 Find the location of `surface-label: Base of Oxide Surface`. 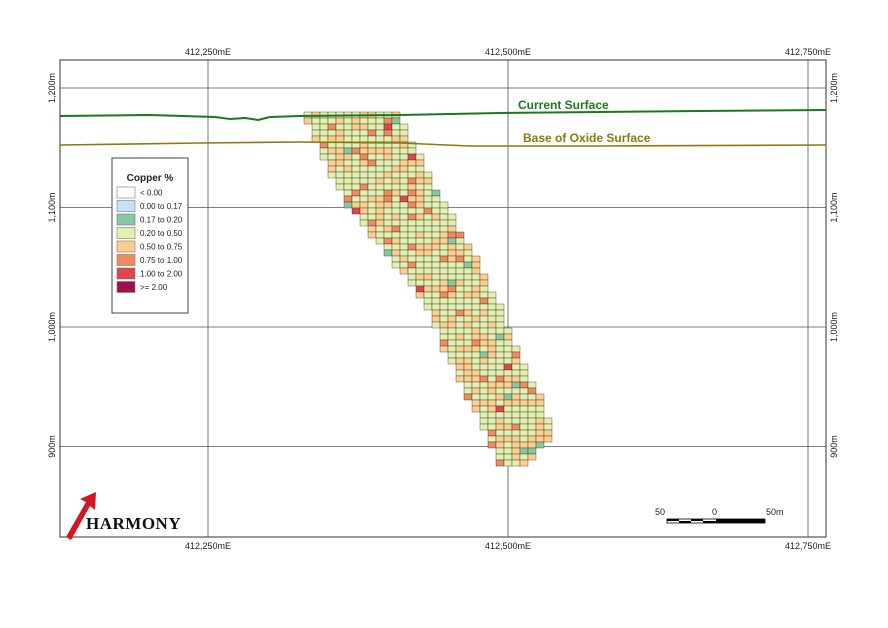

surface-label: Base of Oxide Surface is located at coordinates (587, 138).